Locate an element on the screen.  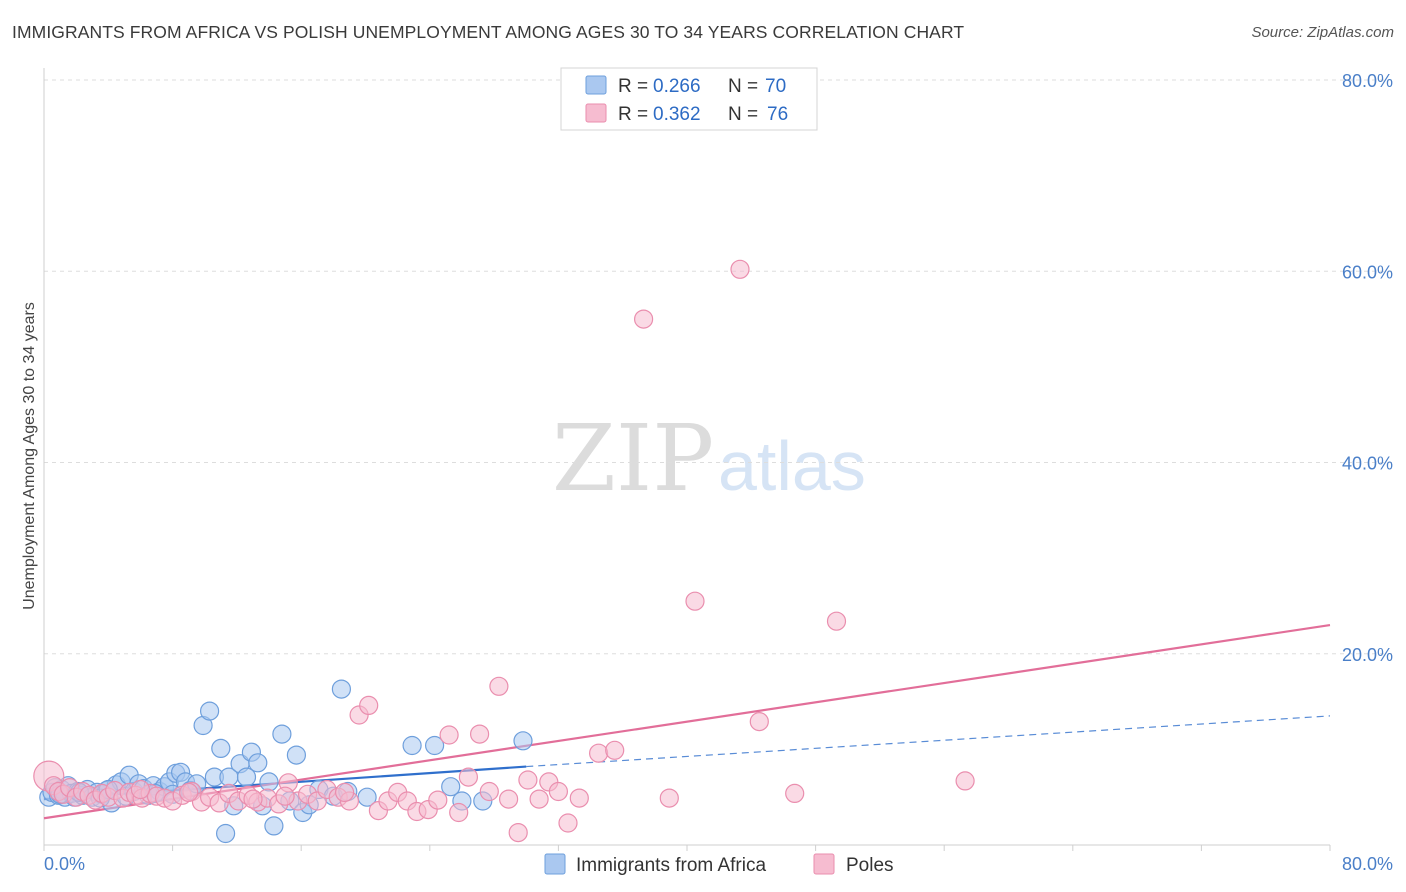
series-label-africa: Immigrants from Africa is located at coordinates (671, 865).